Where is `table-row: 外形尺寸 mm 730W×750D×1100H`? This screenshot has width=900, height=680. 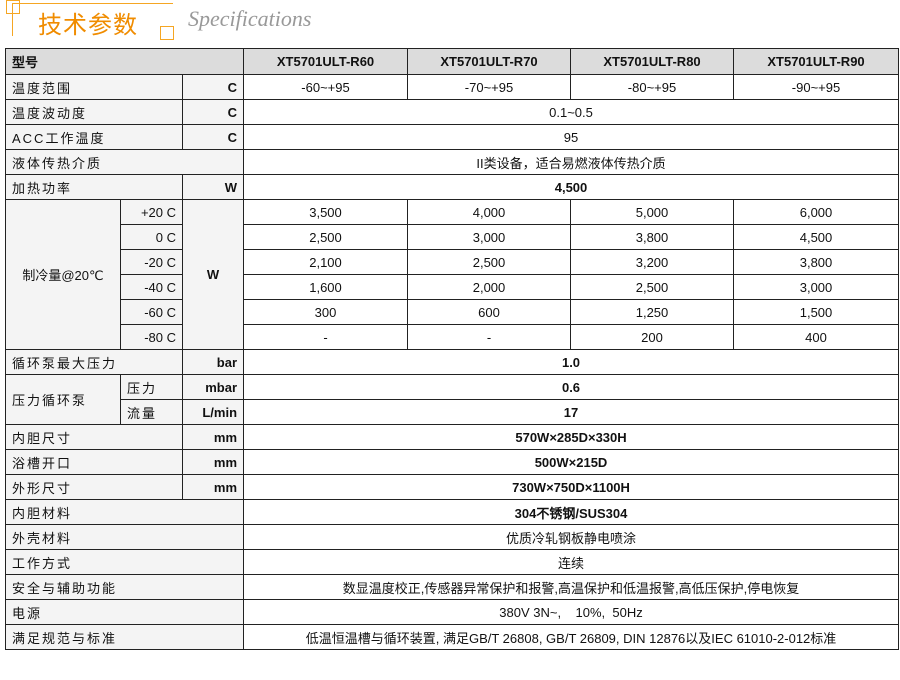 table-row: 外形尺寸 mm 730W×750D×1100H is located at coordinates (452, 487).